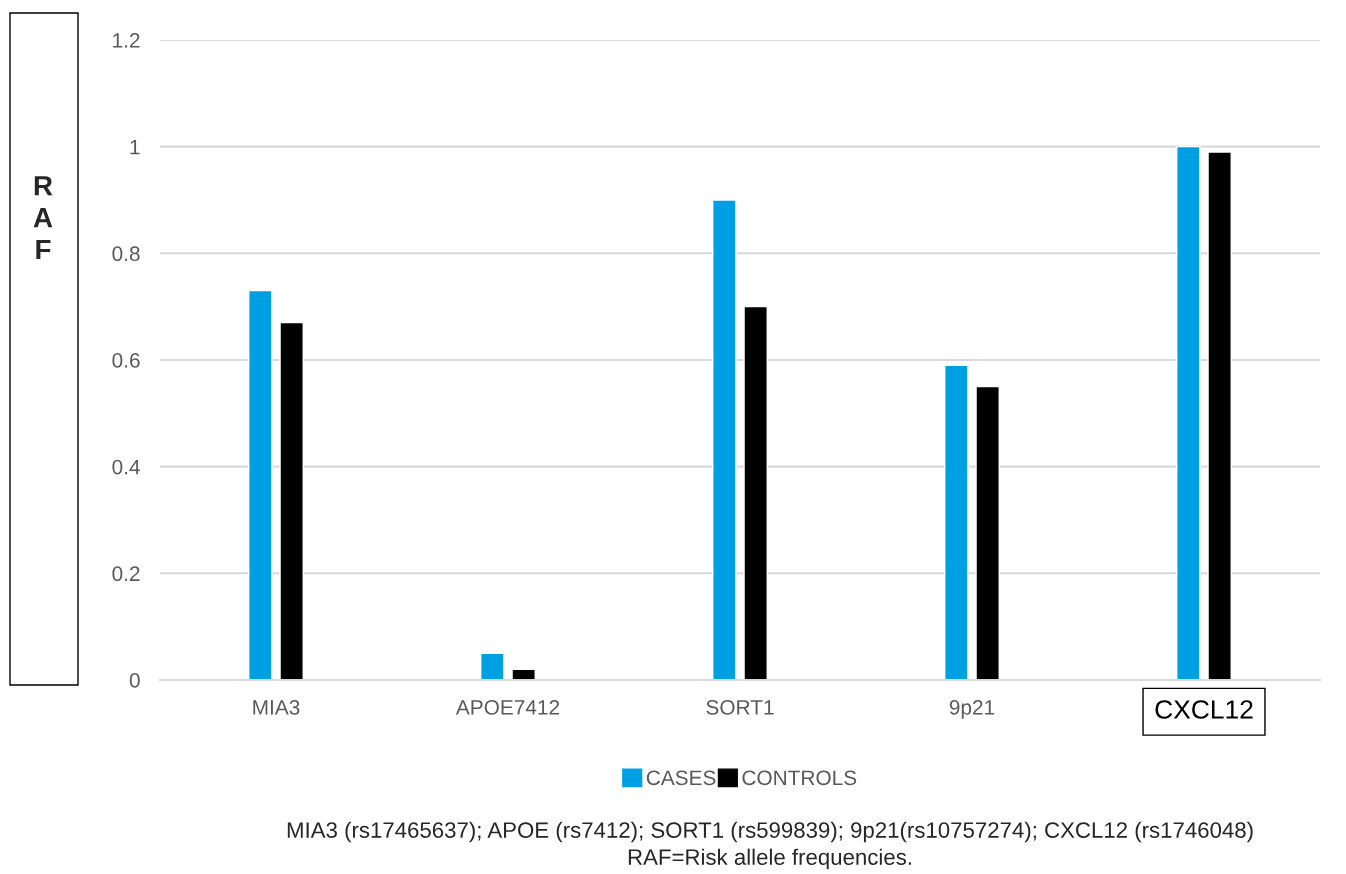  What do you see at coordinates (126, 254) in the screenshot?
I see `y-tick-label: 0.8` at bounding box center [126, 254].